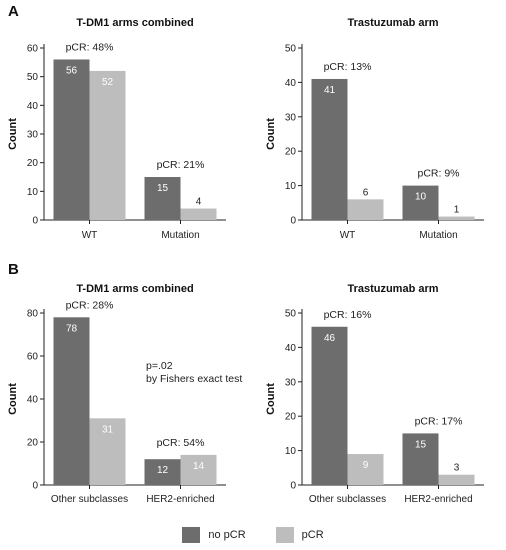  What do you see at coordinates (181, 443) in the screenshot?
I see `pcr-annotation: pCR: 54%` at bounding box center [181, 443].